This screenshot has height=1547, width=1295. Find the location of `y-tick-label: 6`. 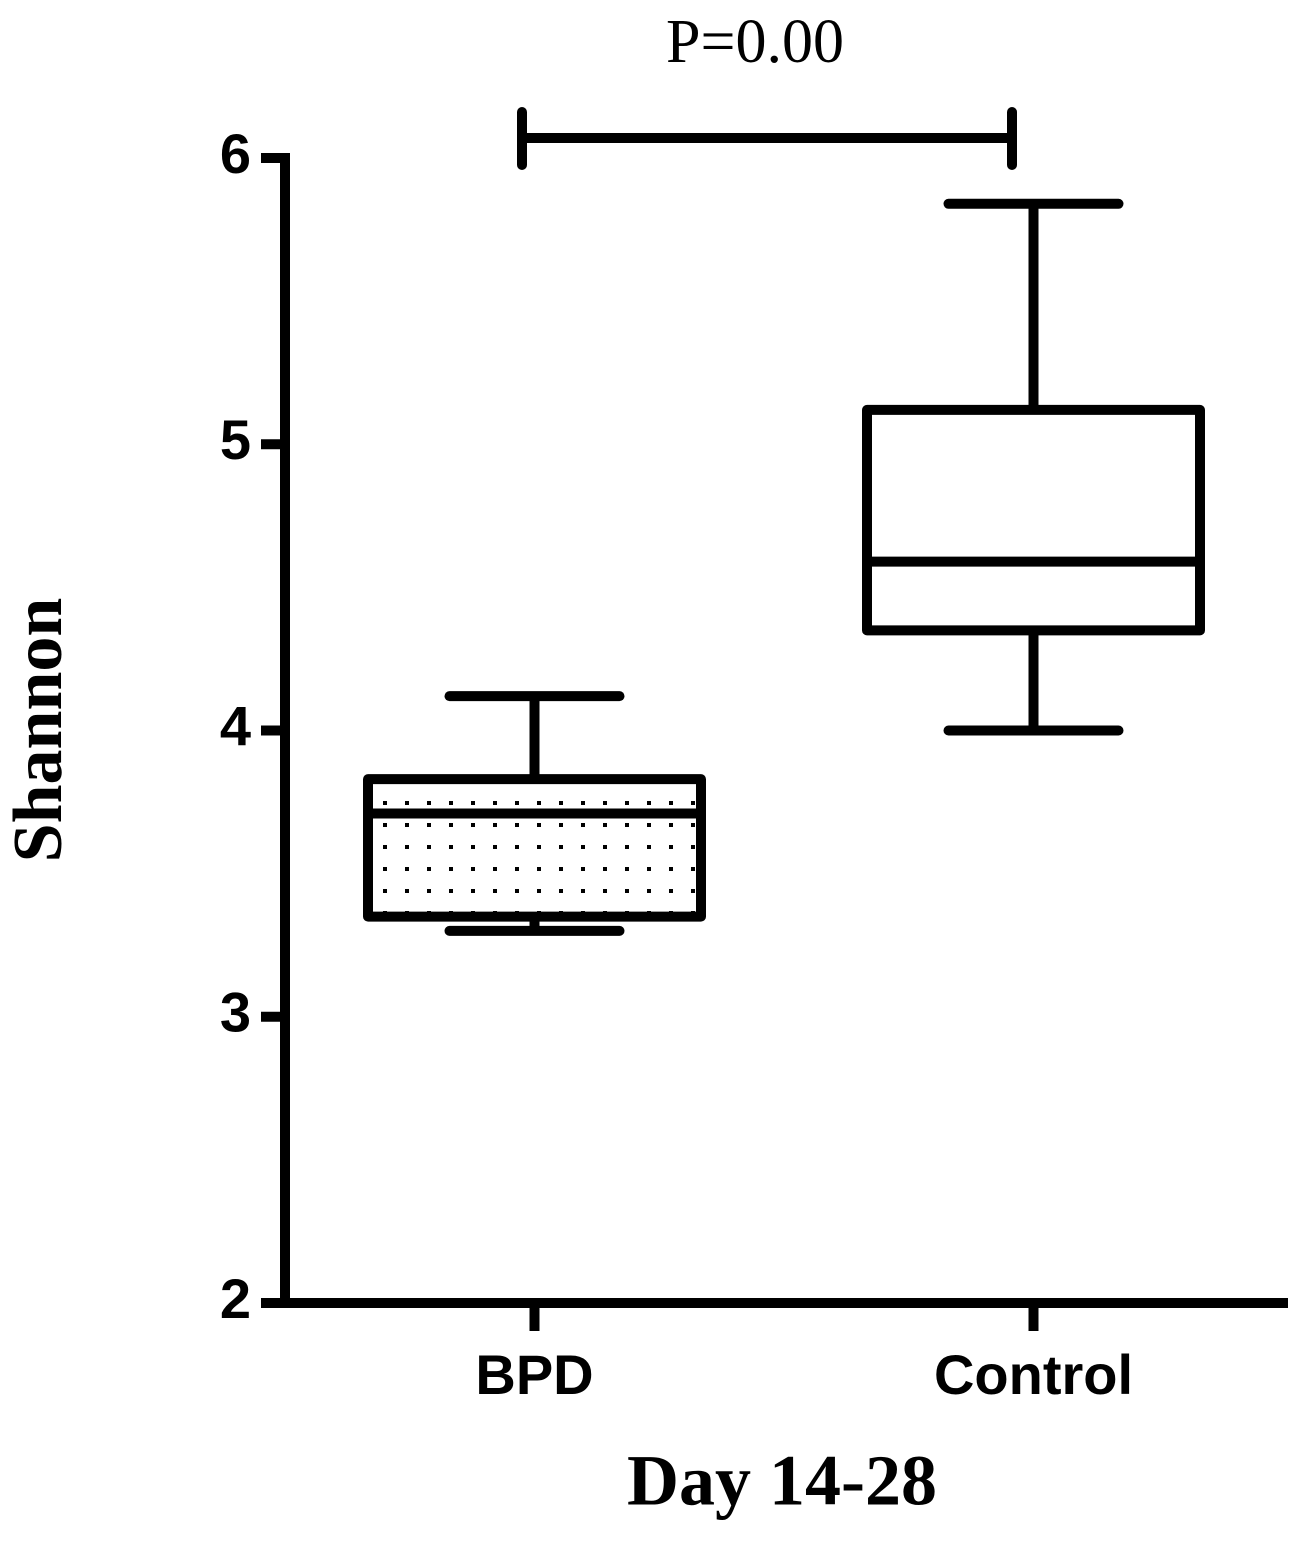

y-tick-label: 6 is located at coordinates (235, 153).